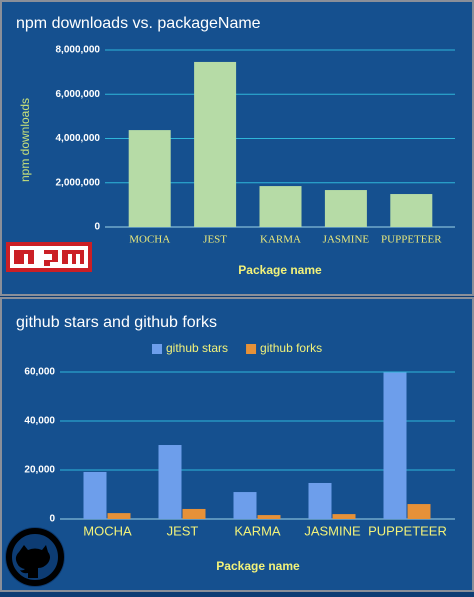 The height and width of the screenshot is (597, 474). Describe the element at coordinates (78, 50) in the screenshot. I see `y-tick-label: 8,000,000` at that location.